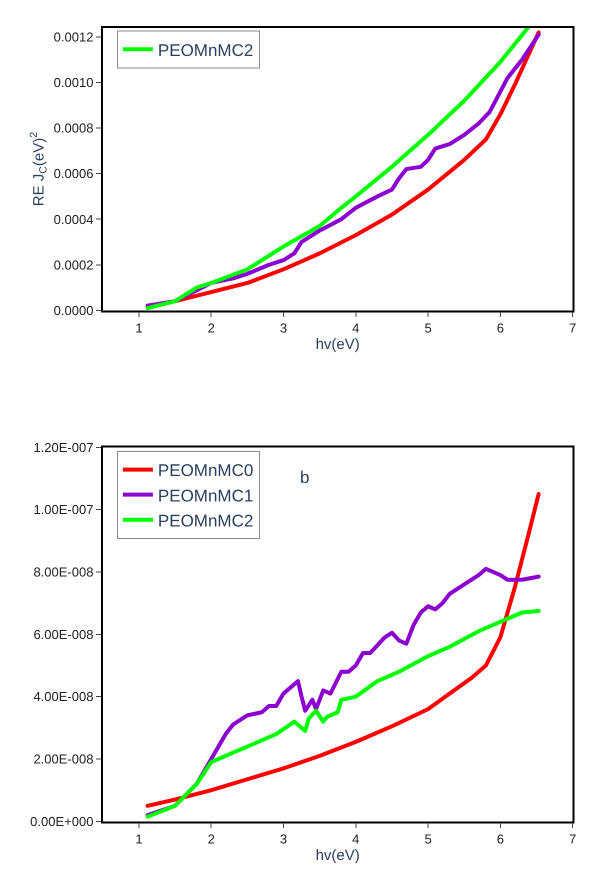  What do you see at coordinates (74, 310) in the screenshot?
I see `y-tick-label: 0.0000` at bounding box center [74, 310].